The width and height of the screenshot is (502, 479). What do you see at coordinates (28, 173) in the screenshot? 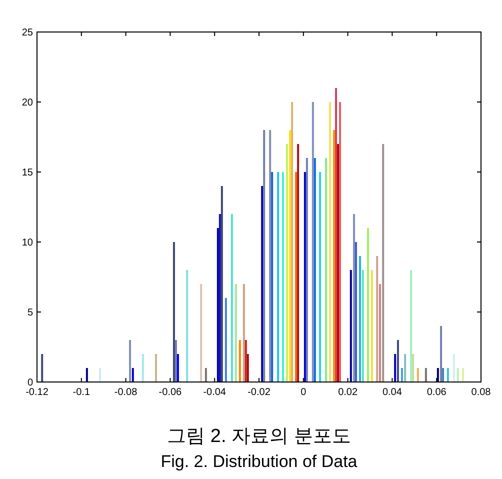
I see `y-tick-label: 15` at bounding box center [28, 173].